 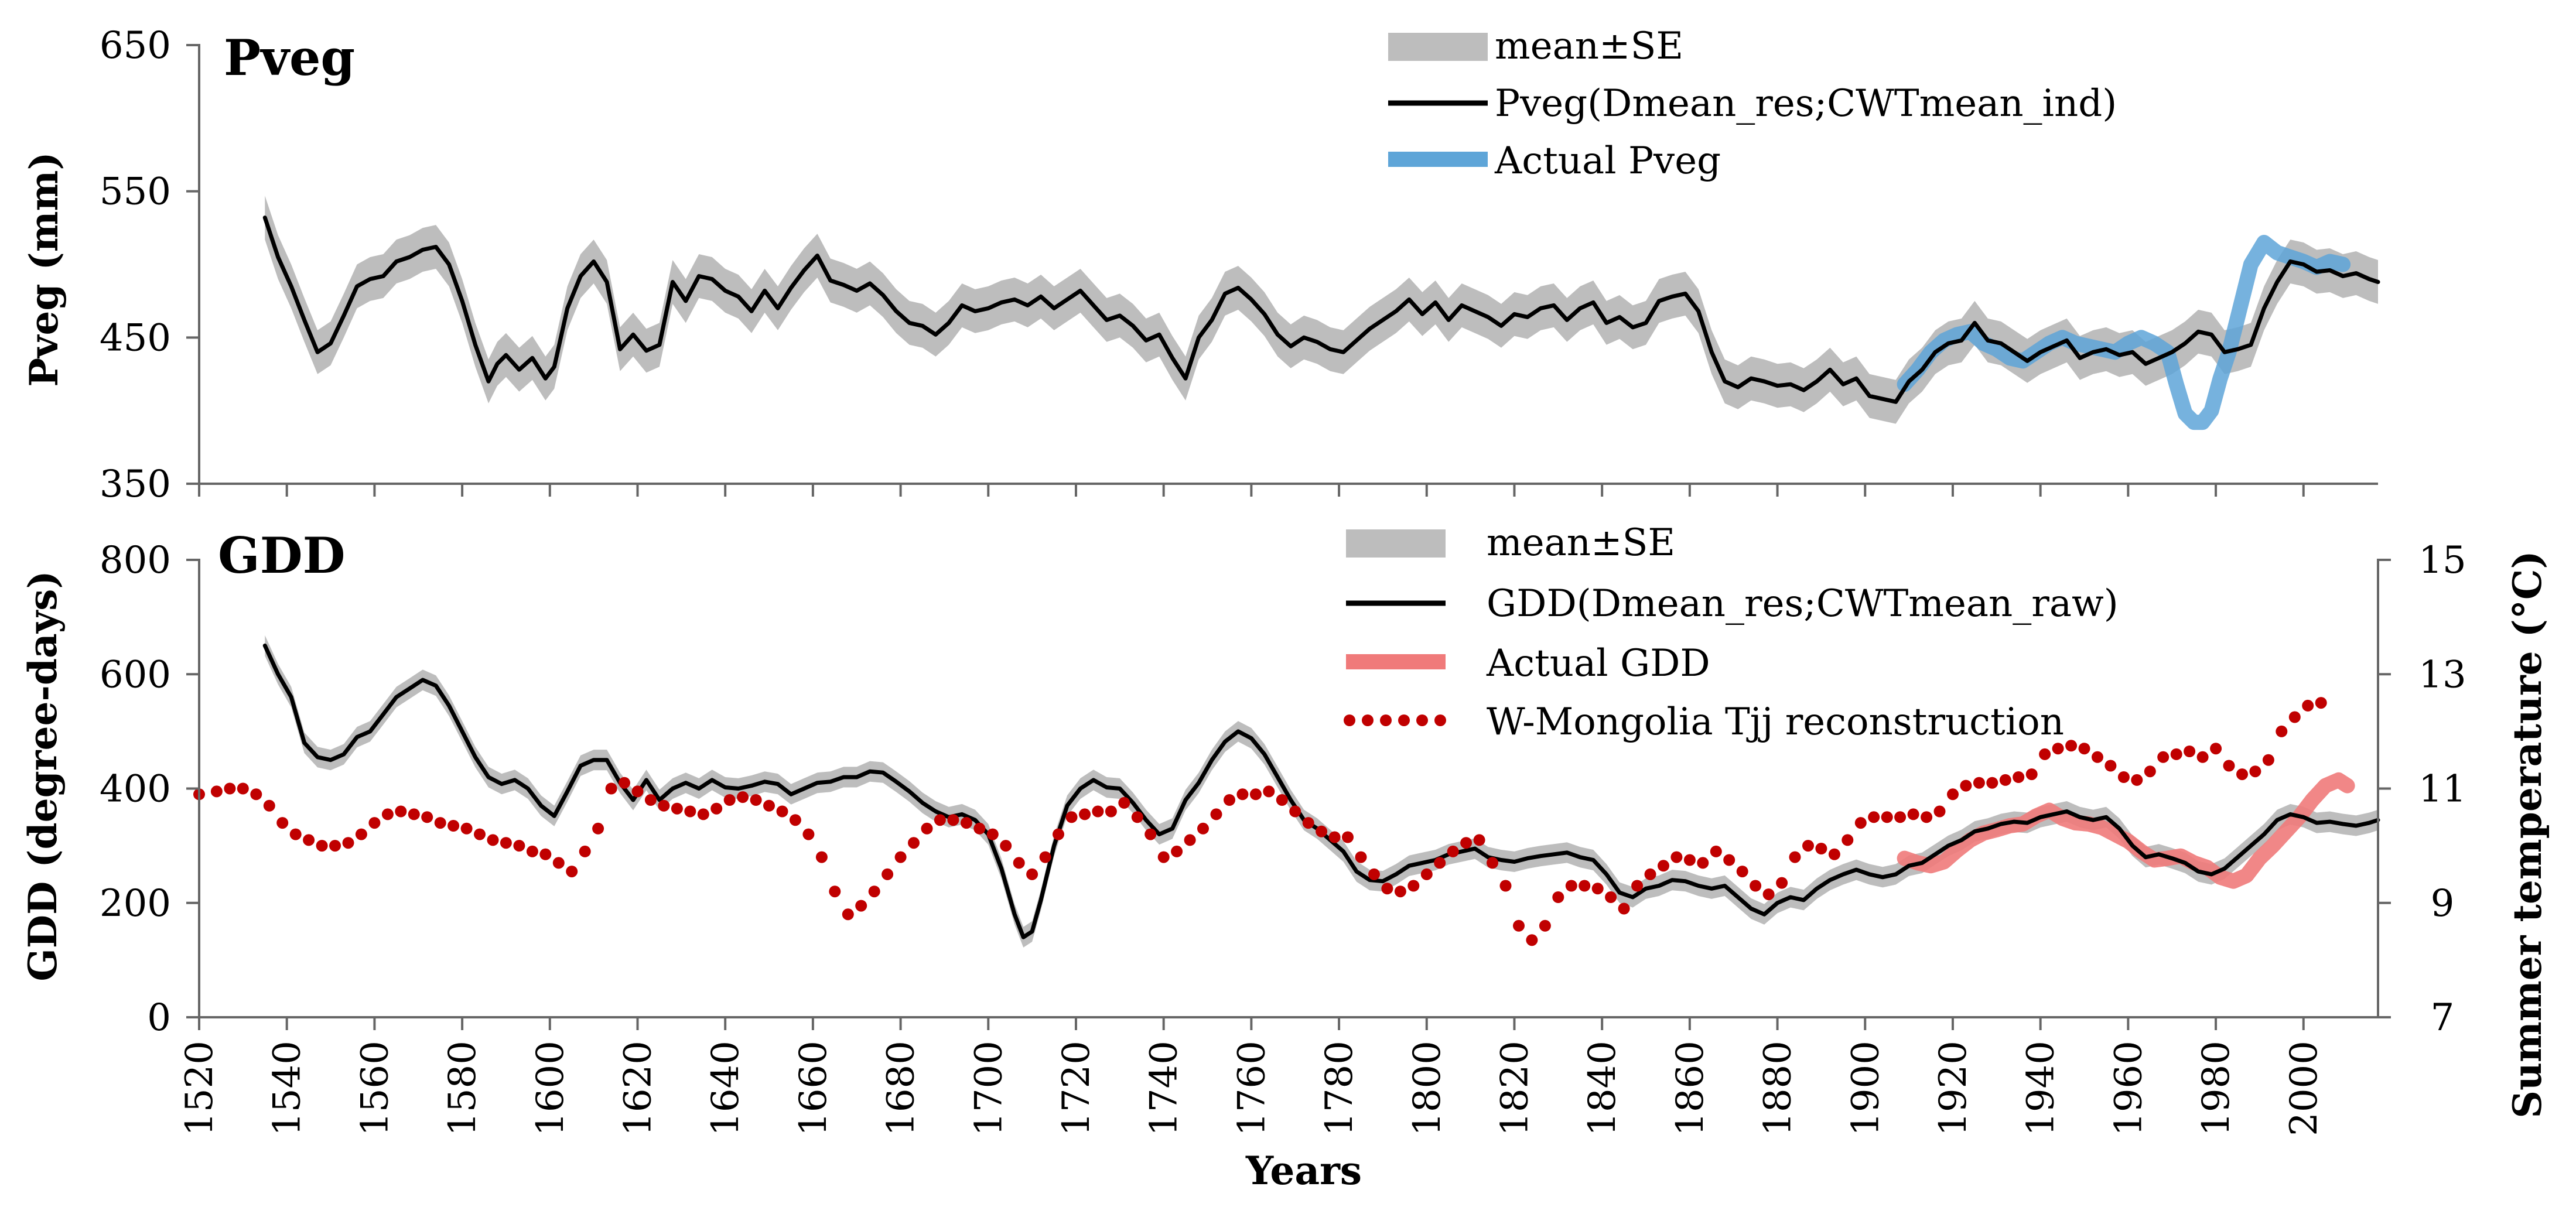 What do you see at coordinates (135, 789) in the screenshot?
I see `gdd-y-tick-label: 400` at bounding box center [135, 789].